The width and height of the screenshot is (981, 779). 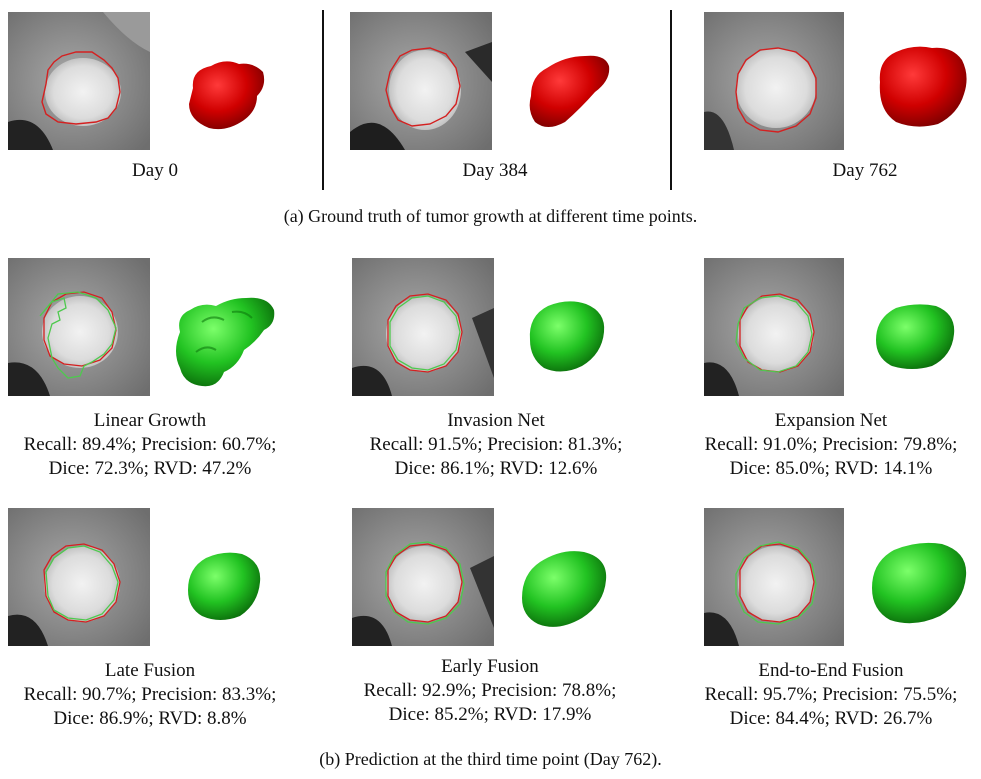 What do you see at coordinates (865, 170) in the screenshot?
I see `day762-label: Day 762` at bounding box center [865, 170].